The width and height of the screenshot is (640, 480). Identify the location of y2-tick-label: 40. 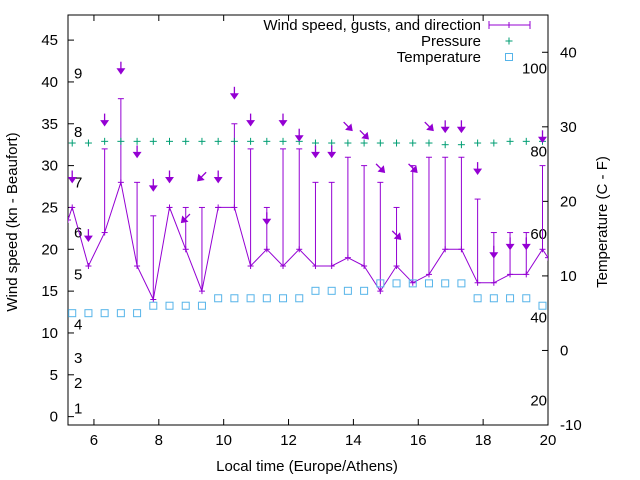
(568, 52).